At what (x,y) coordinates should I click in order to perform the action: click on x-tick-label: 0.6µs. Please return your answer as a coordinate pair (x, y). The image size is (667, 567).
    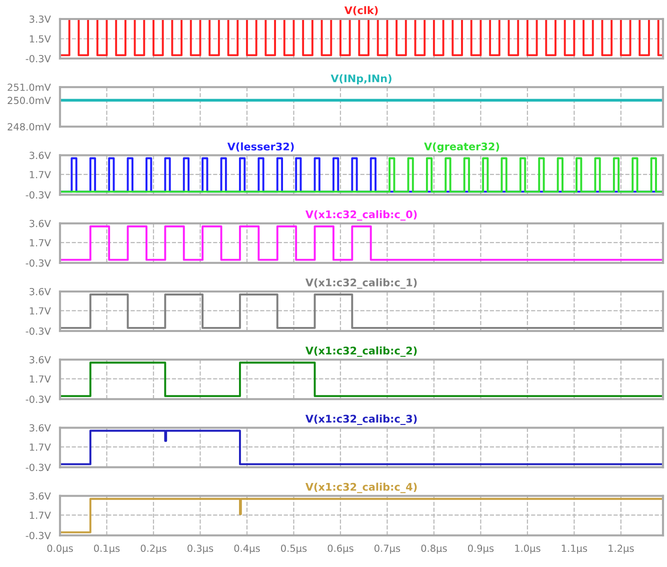
    Looking at the image, I should click on (341, 549).